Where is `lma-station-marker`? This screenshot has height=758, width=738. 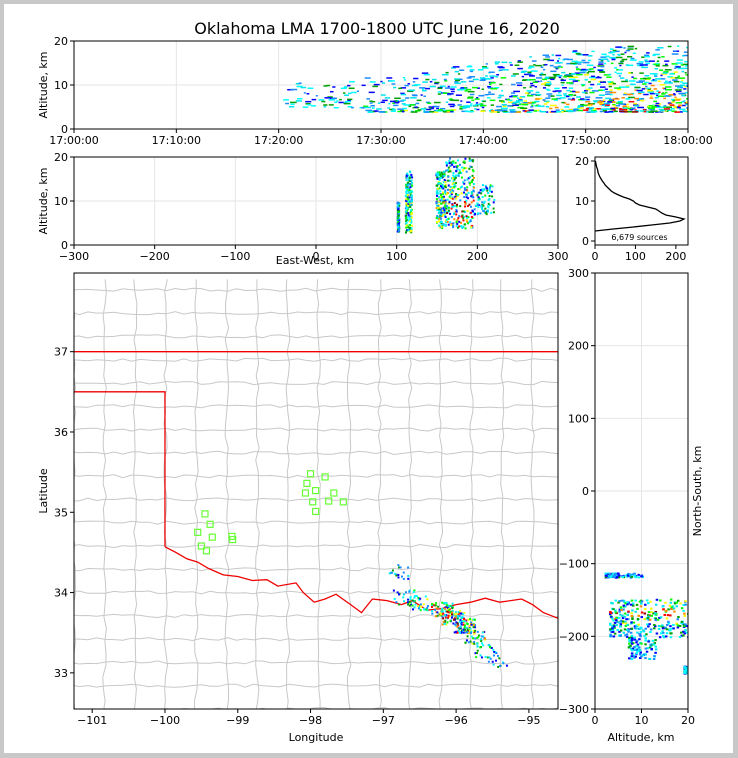 lma-station-marker is located at coordinates (325, 477).